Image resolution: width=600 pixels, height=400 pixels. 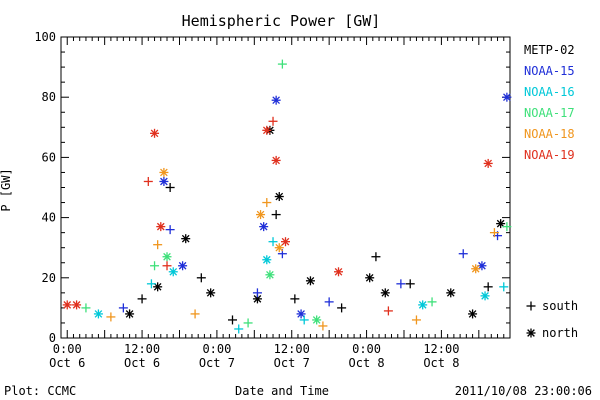 I want to click on footer-timestamp: 2011/10/08 23:00:06, so click(x=523, y=391).